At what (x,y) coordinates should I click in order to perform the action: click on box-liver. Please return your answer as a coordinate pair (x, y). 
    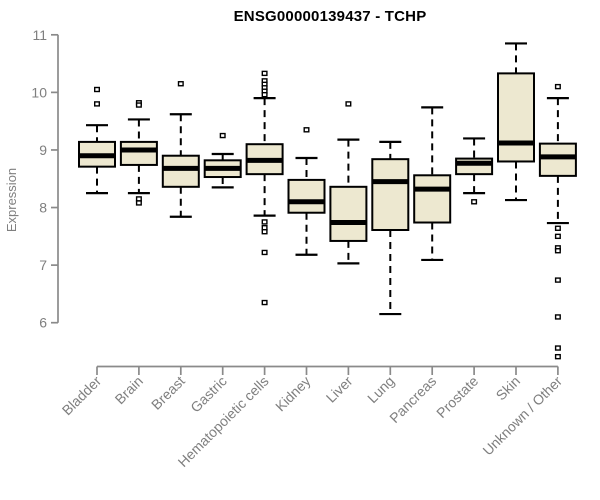
    Looking at the image, I should click on (348, 213).